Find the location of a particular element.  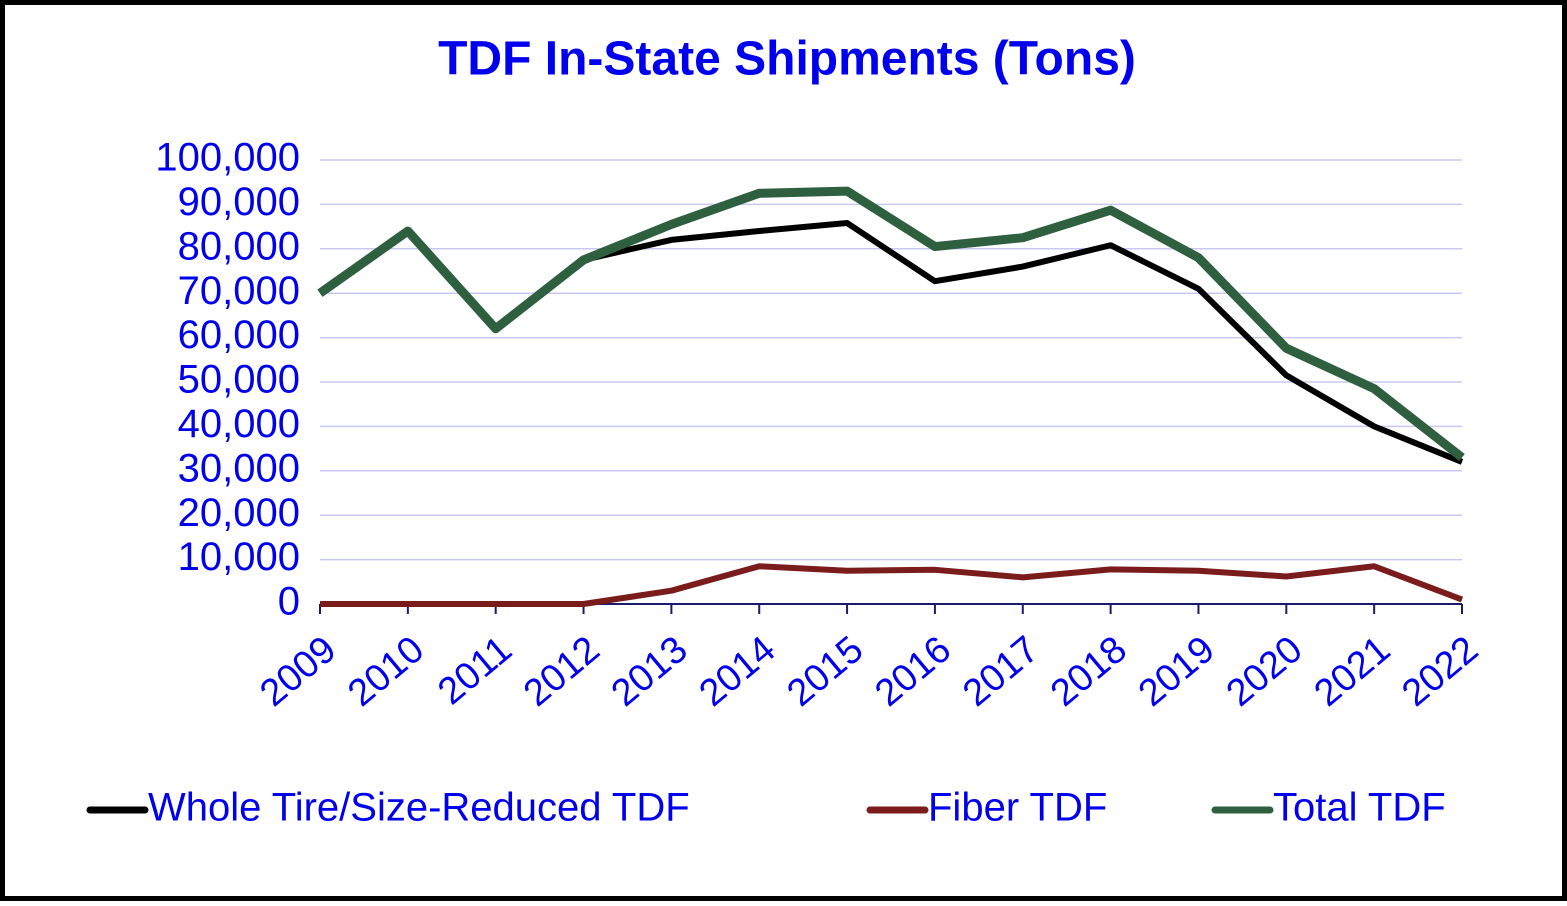

y-tick-label: 60,000 is located at coordinates (239, 335).